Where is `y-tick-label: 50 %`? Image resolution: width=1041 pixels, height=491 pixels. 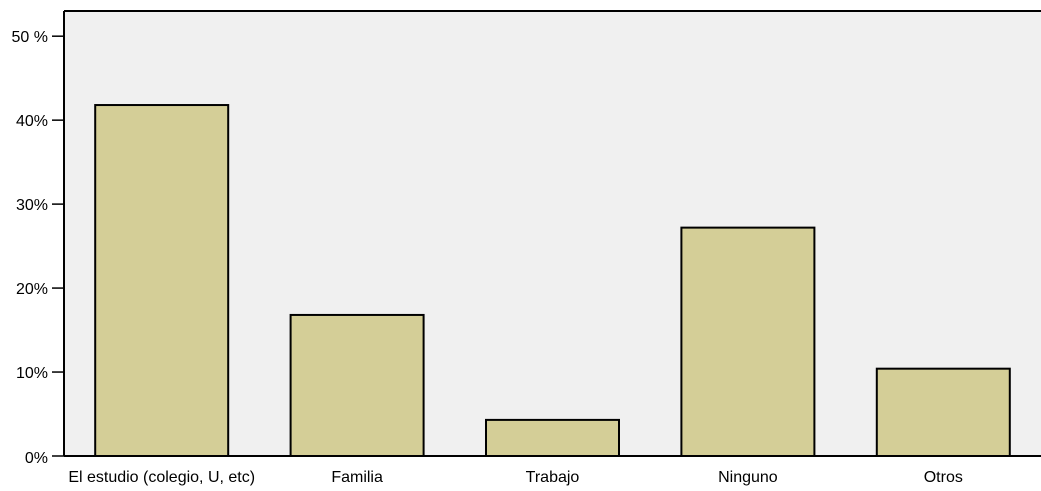 y-tick-label: 50 % is located at coordinates (30, 37).